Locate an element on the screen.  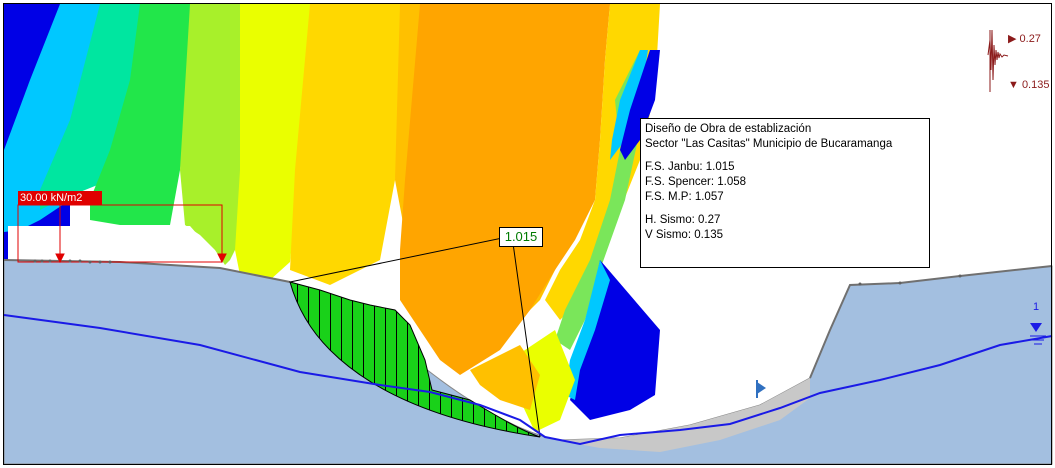
fs-mp: F.S. M.P: 1.057 is located at coordinates (684, 197).